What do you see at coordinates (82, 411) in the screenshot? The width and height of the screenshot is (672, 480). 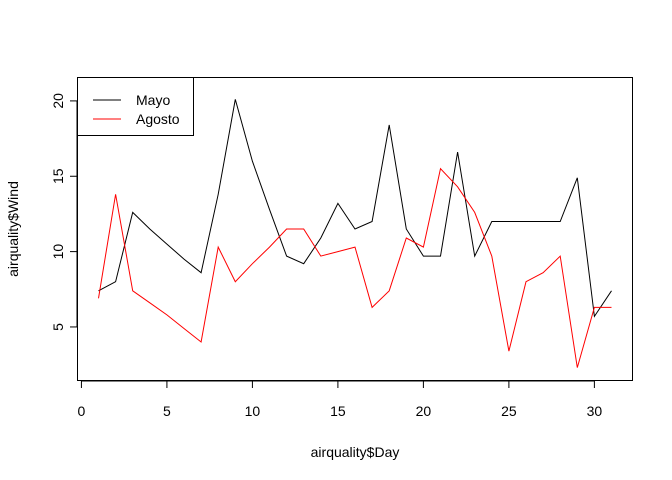 I see `x-tick-label: 0` at bounding box center [82, 411].